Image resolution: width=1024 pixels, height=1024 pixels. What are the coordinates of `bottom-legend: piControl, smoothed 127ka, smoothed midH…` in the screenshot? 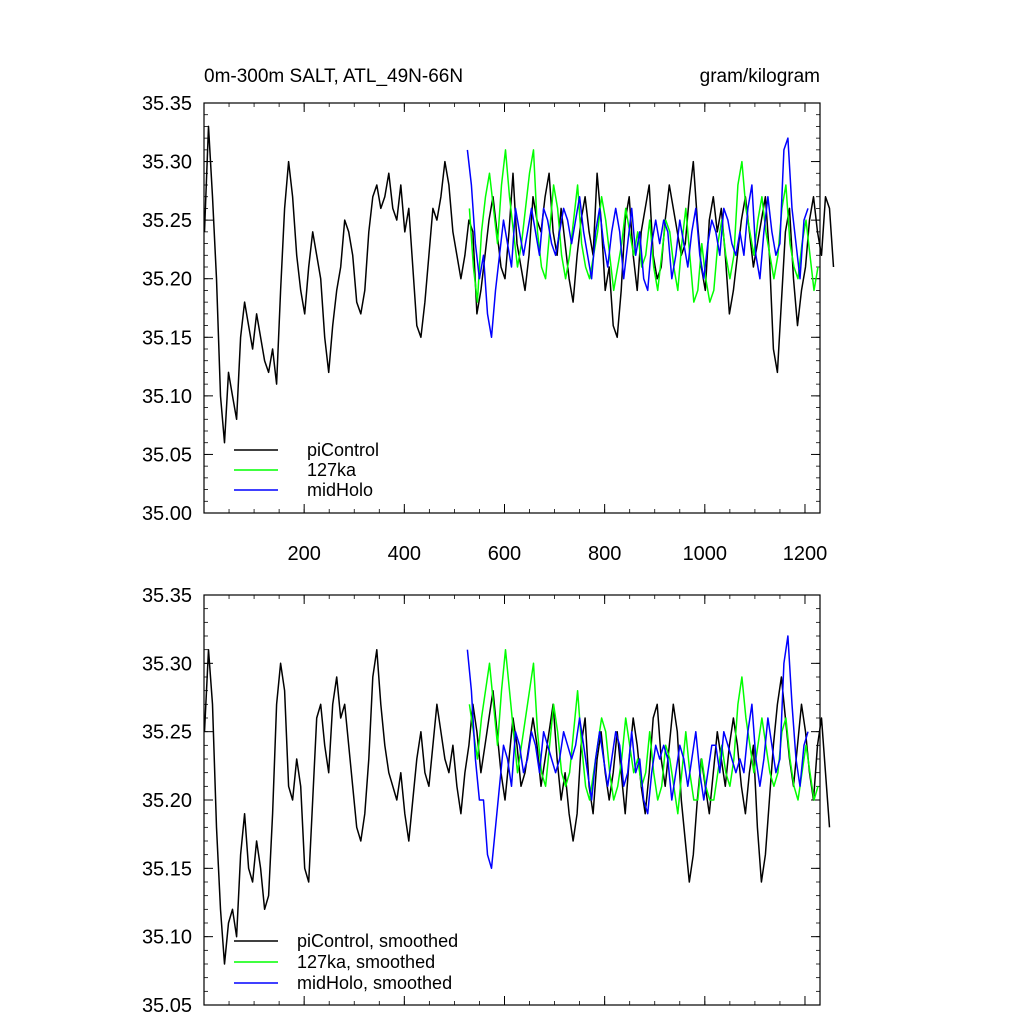 It's located at (346, 962).